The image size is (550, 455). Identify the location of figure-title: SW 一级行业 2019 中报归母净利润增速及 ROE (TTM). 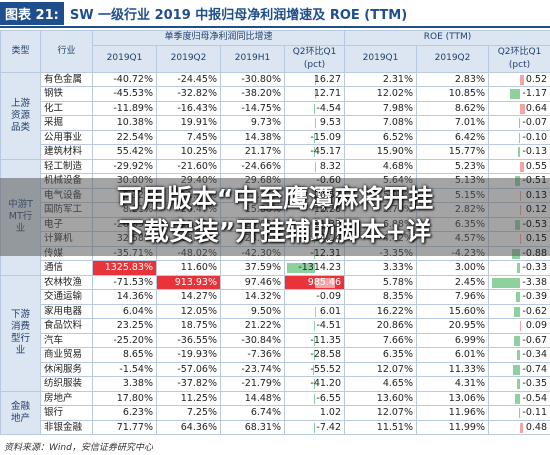
(238, 15).